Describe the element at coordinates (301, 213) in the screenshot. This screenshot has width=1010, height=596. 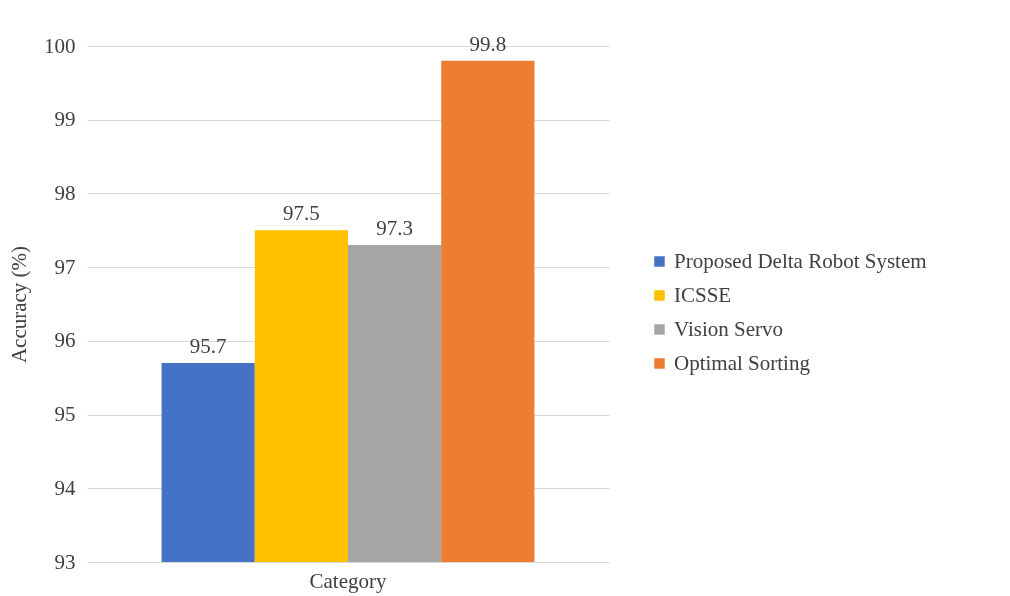
I see `data-label: 97.5` at that location.